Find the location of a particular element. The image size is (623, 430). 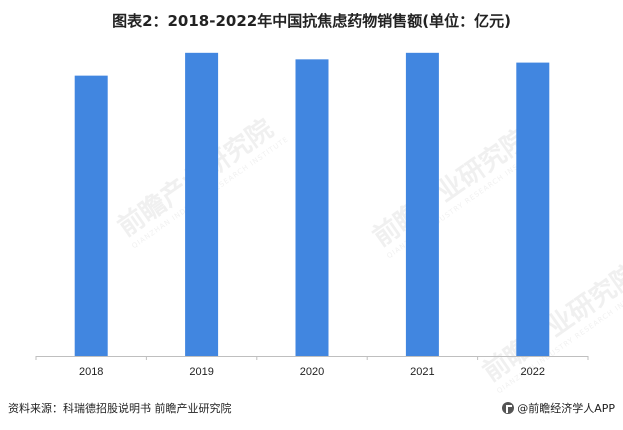

bar-2019 is located at coordinates (202, 204).